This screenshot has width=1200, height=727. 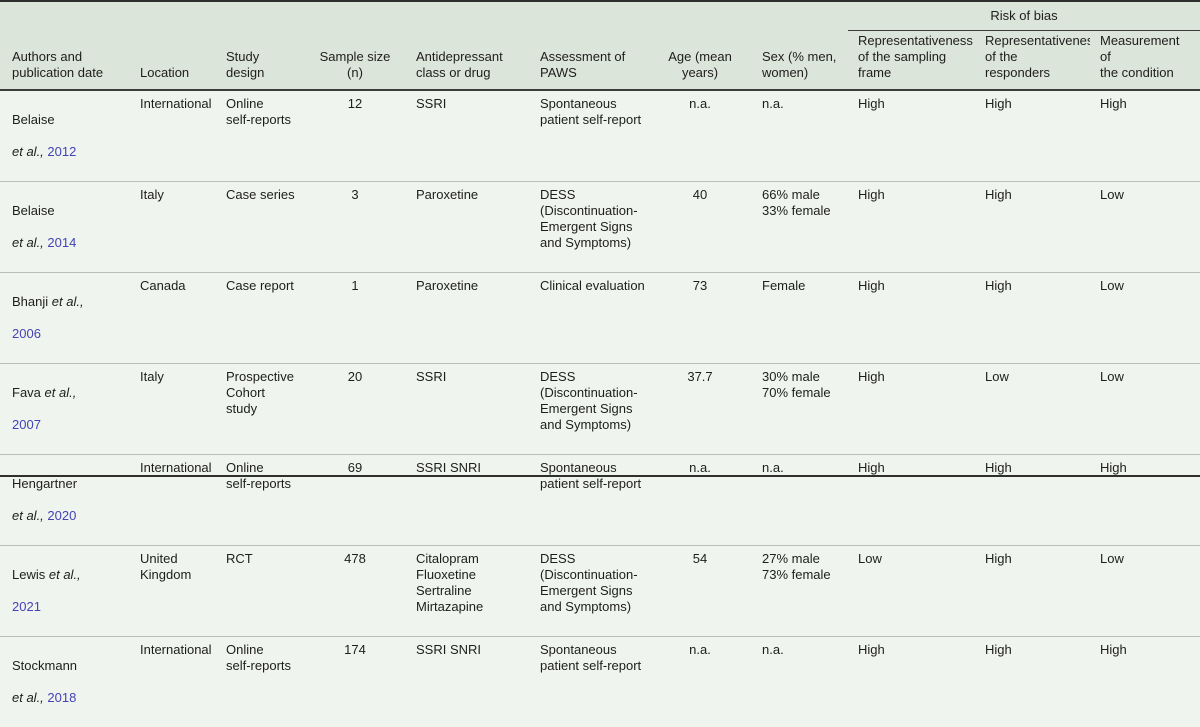 I want to click on cell-age: 40, so click(x=704, y=227).